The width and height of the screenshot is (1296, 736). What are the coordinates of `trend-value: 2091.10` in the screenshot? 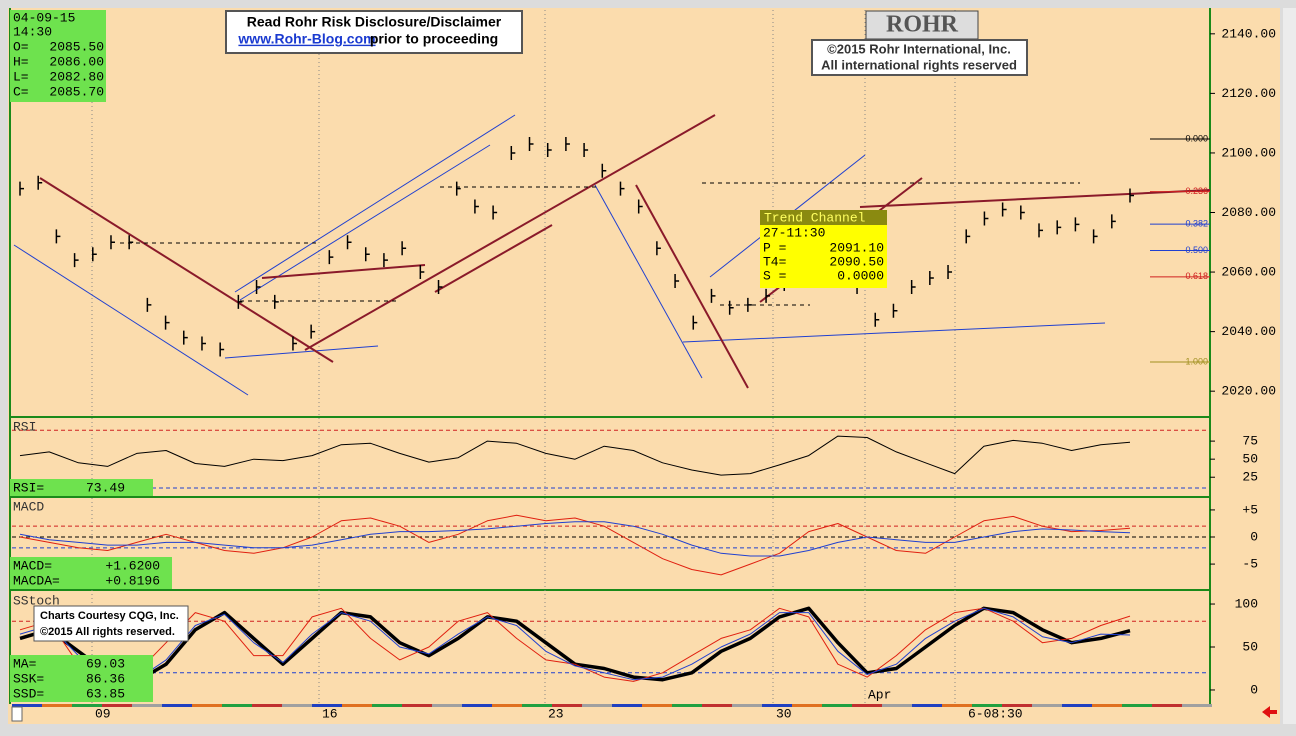 It's located at (856, 247).